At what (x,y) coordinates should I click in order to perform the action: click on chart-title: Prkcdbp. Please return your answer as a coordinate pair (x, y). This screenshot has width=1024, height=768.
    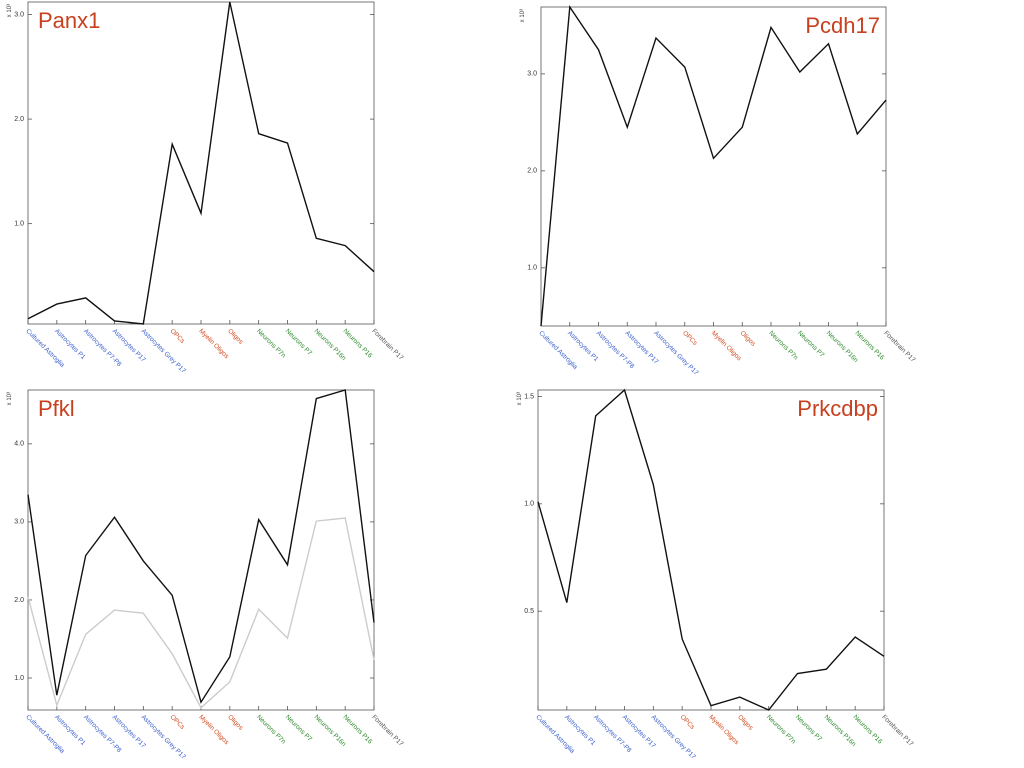
    Looking at the image, I should click on (837, 408).